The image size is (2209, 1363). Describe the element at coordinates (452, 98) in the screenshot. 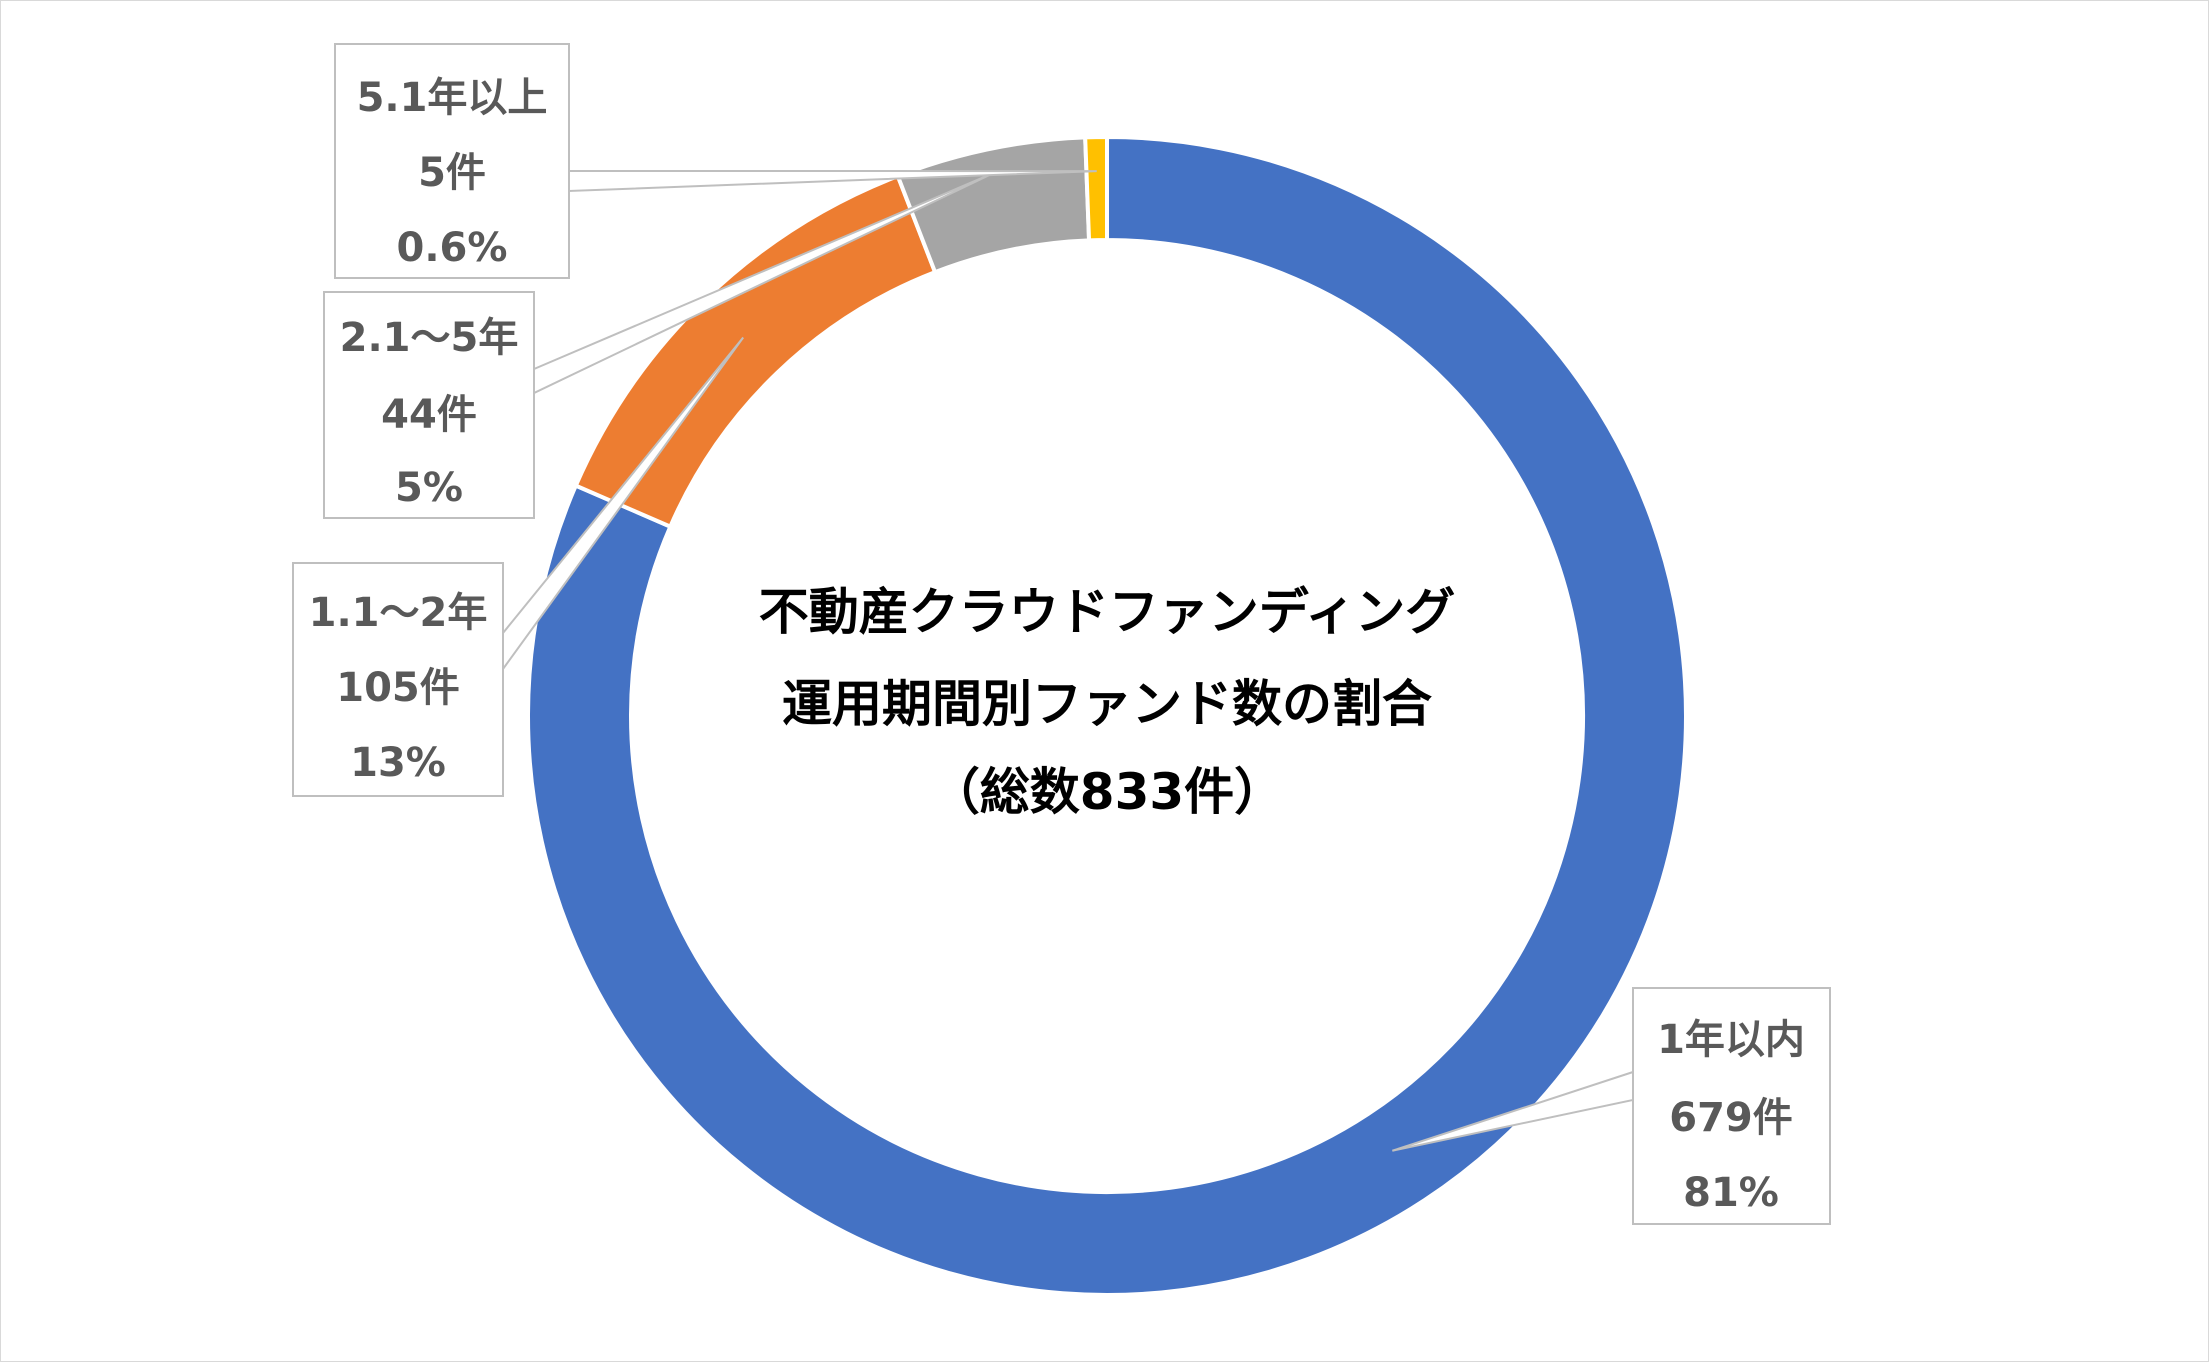

I see `category-label: 5.1年以上` at that location.